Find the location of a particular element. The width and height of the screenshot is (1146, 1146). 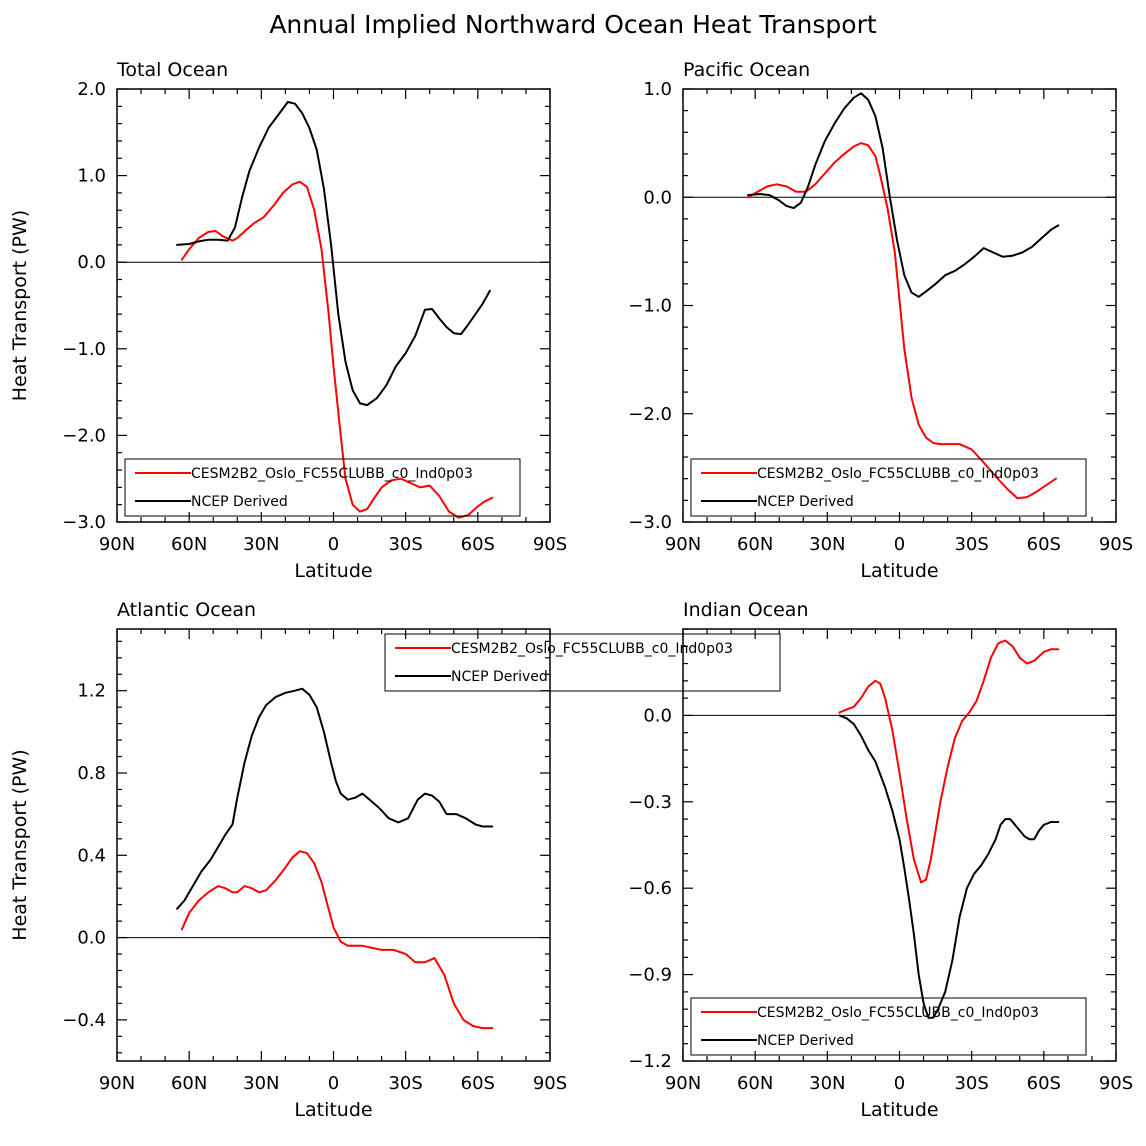

pacific-ocean-xlabel: Latitude is located at coordinates (899, 571).